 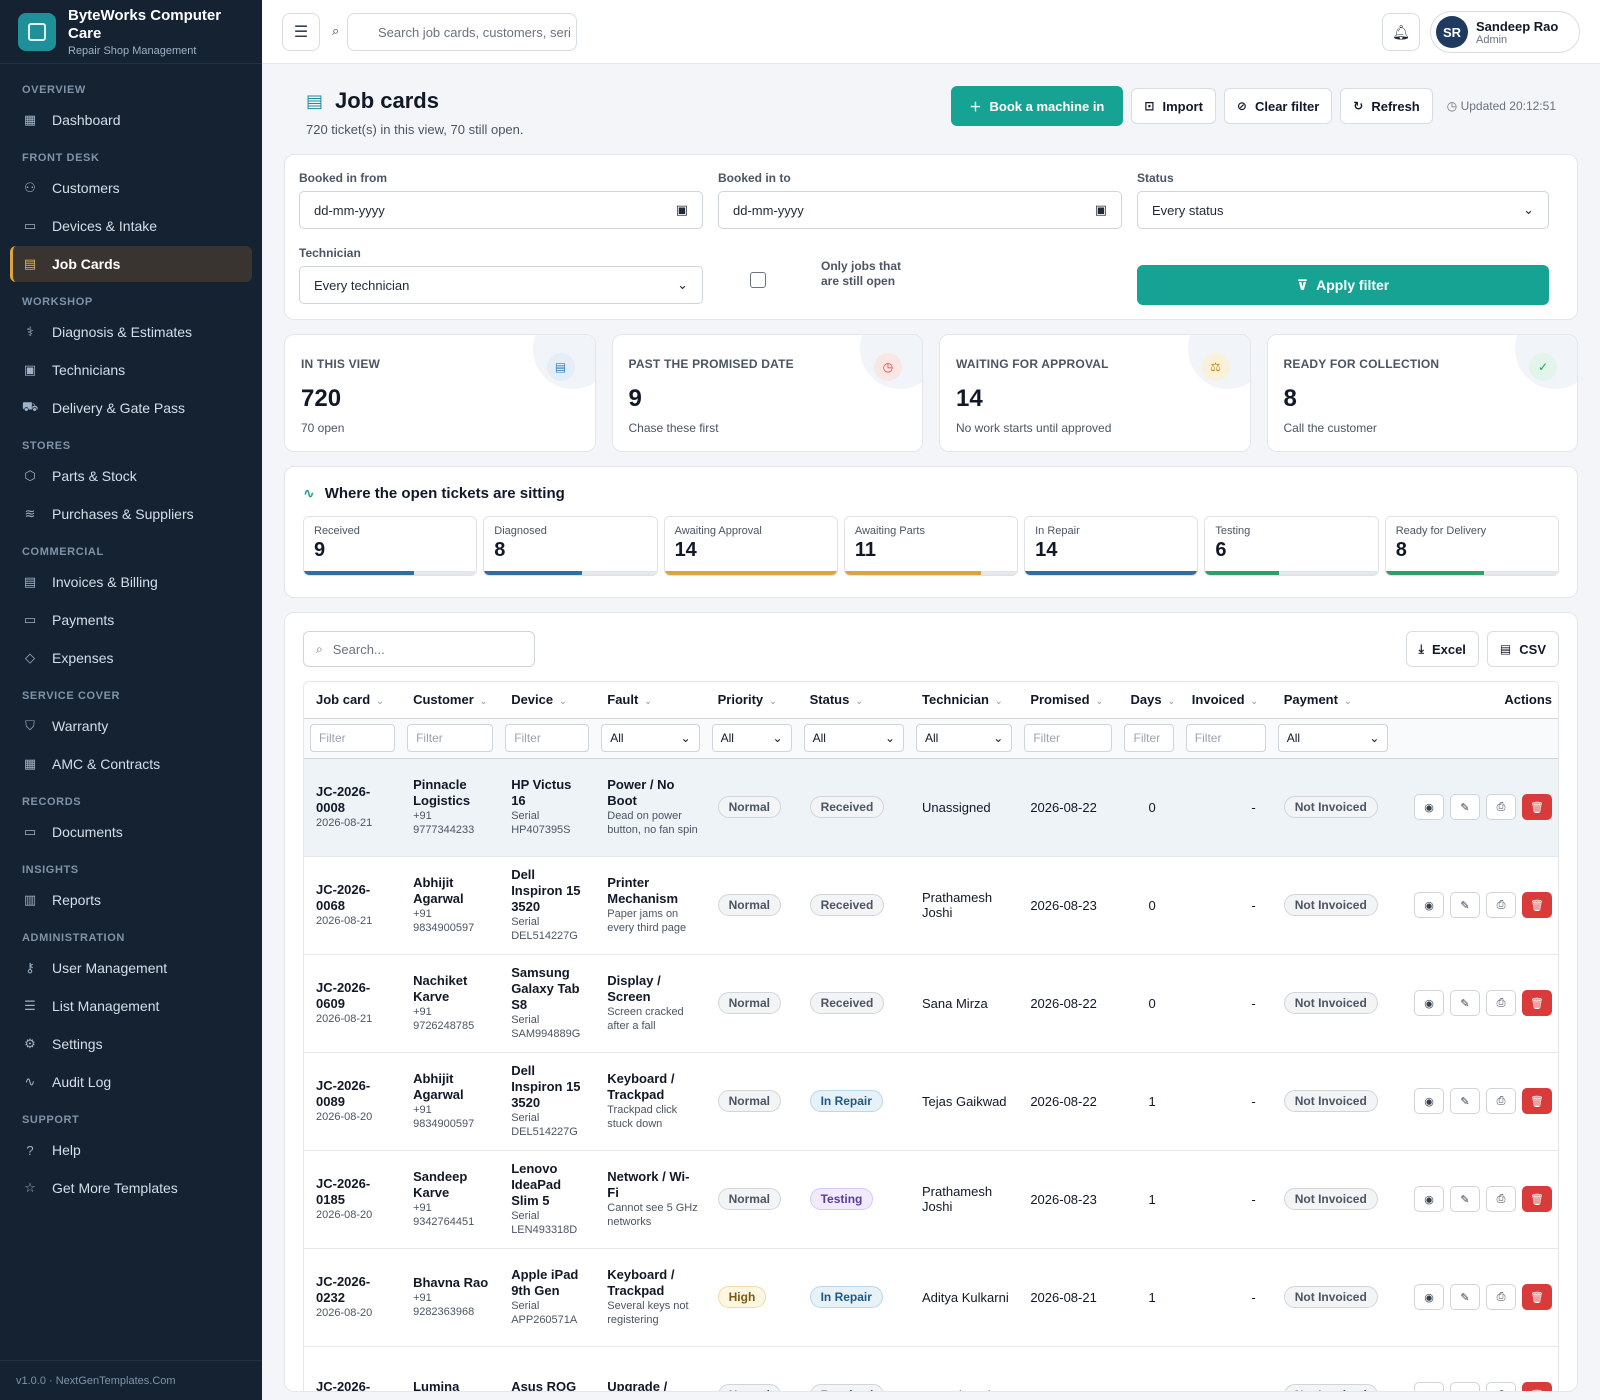 I want to click on column-header-promised: Promised ⌄, so click(x=1068, y=700).